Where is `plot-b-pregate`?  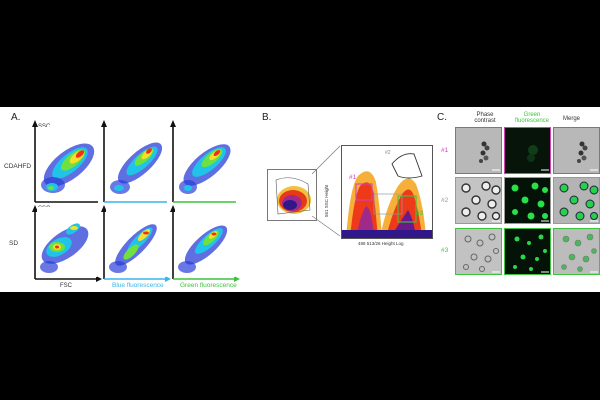 plot-b-pregate is located at coordinates (292, 195).